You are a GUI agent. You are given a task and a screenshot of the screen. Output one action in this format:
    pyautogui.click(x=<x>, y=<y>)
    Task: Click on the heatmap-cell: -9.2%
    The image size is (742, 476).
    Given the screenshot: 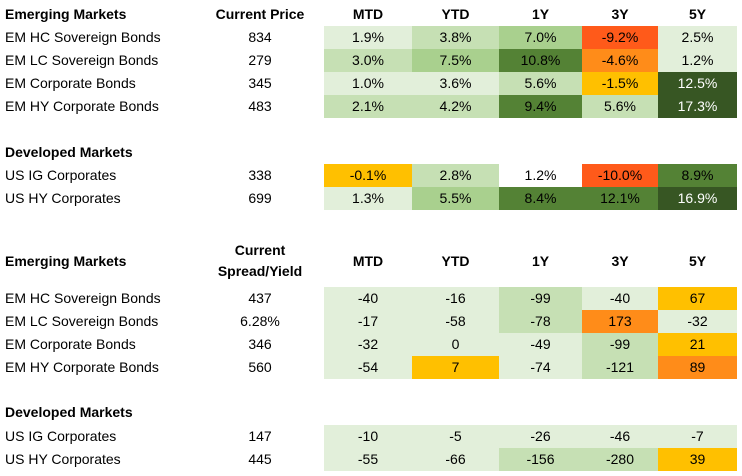 What is the action you would take?
    pyautogui.click(x=620, y=37)
    